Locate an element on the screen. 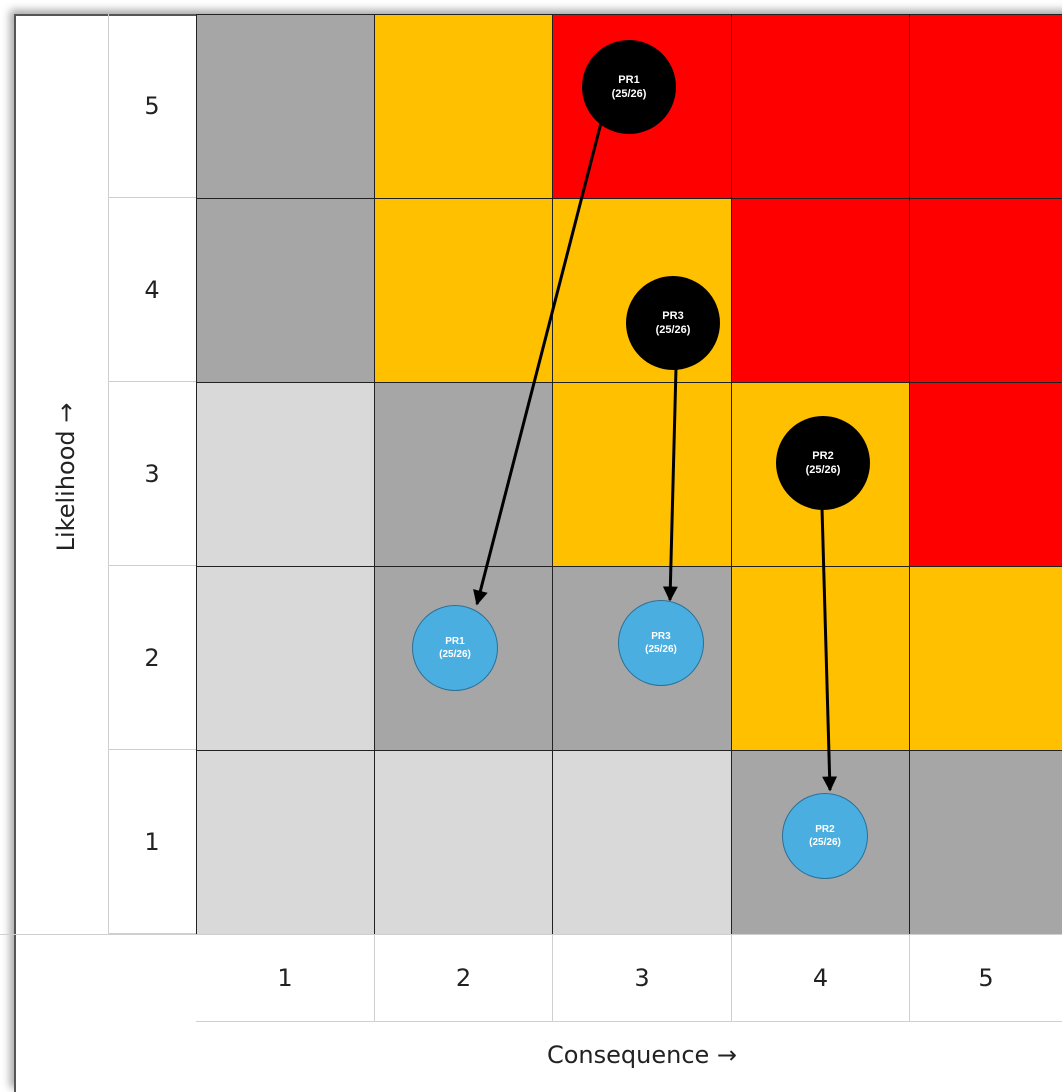  row-label-2: 2 is located at coordinates (152, 658).